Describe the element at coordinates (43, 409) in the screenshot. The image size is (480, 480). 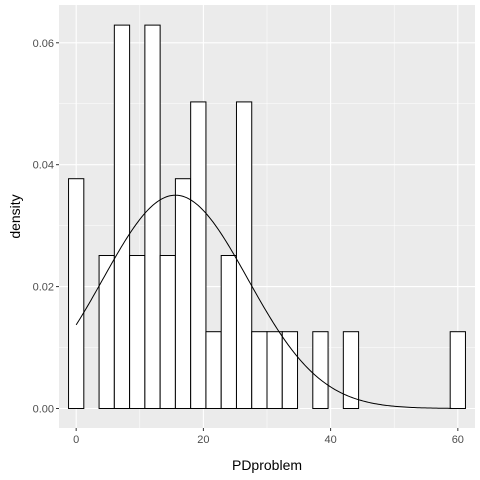
I see `y-tick-label: 0.00` at that location.